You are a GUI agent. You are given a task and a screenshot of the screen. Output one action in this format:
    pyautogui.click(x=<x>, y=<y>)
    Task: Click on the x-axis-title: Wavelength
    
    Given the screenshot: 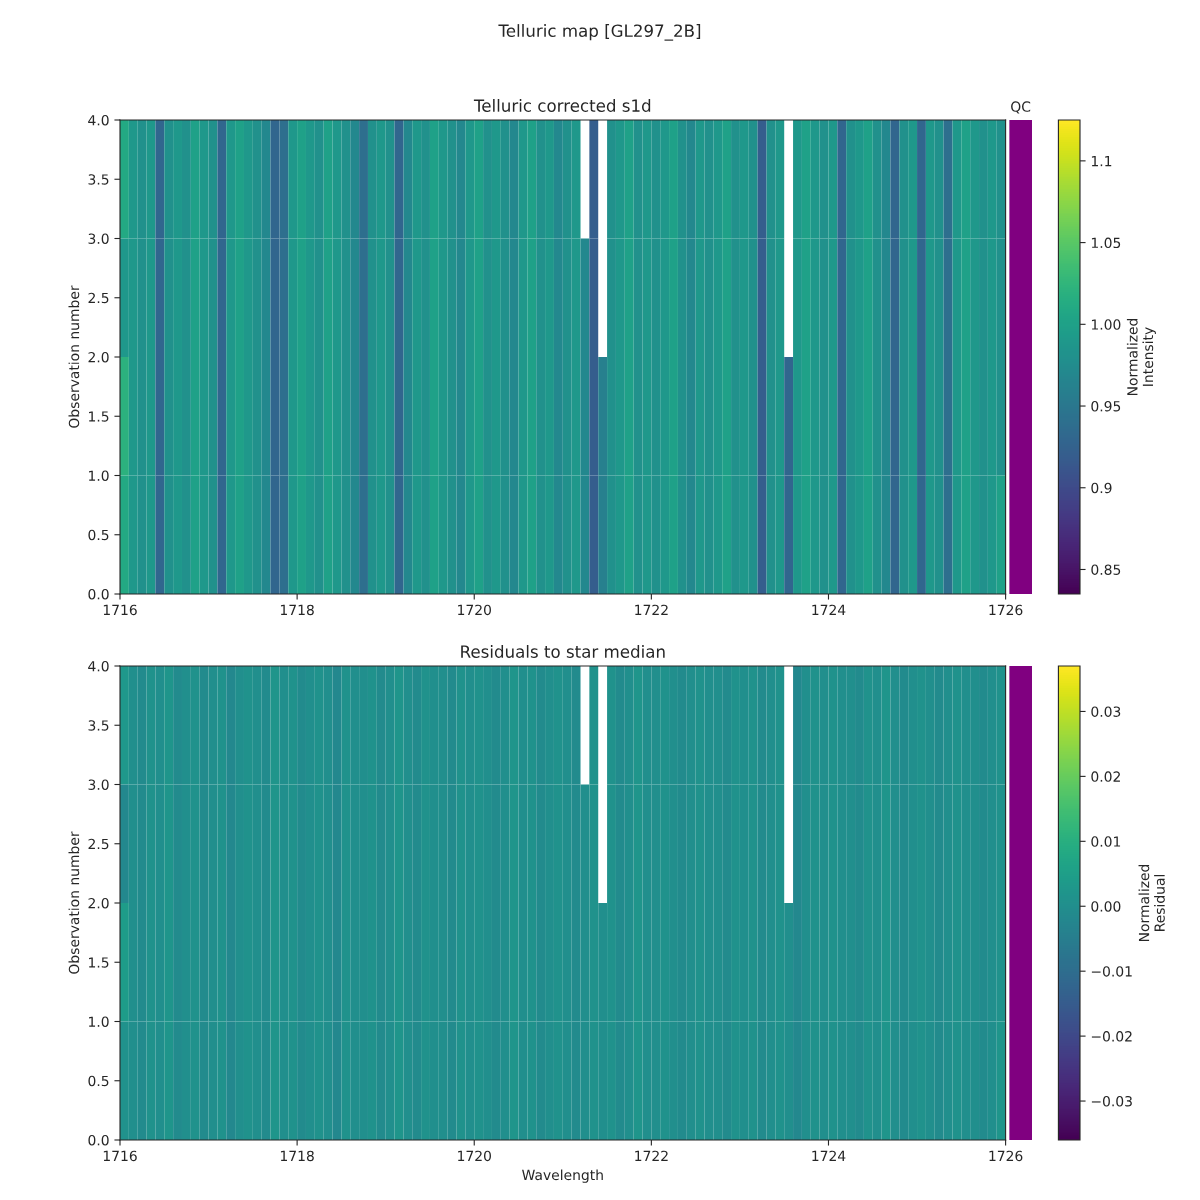 What is the action you would take?
    pyautogui.click(x=562, y=1176)
    